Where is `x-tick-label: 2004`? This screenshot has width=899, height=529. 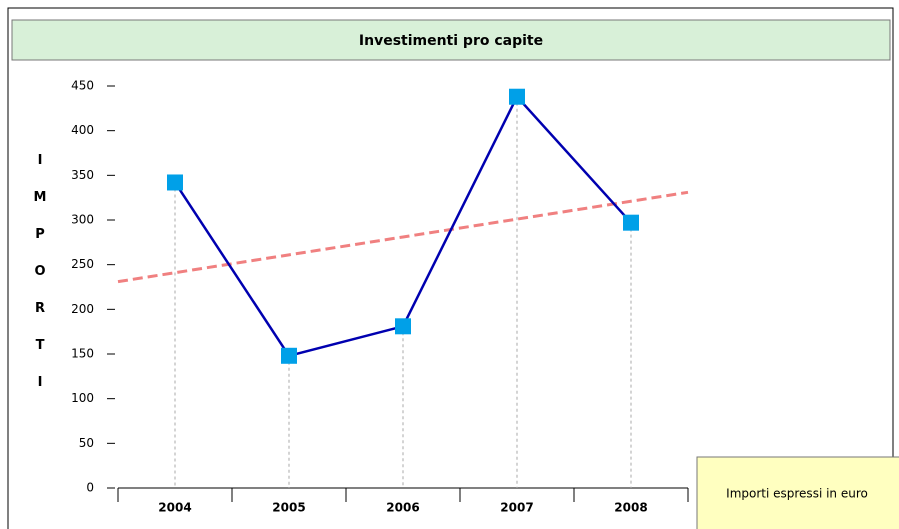 x-tick-label: 2004 is located at coordinates (174, 508).